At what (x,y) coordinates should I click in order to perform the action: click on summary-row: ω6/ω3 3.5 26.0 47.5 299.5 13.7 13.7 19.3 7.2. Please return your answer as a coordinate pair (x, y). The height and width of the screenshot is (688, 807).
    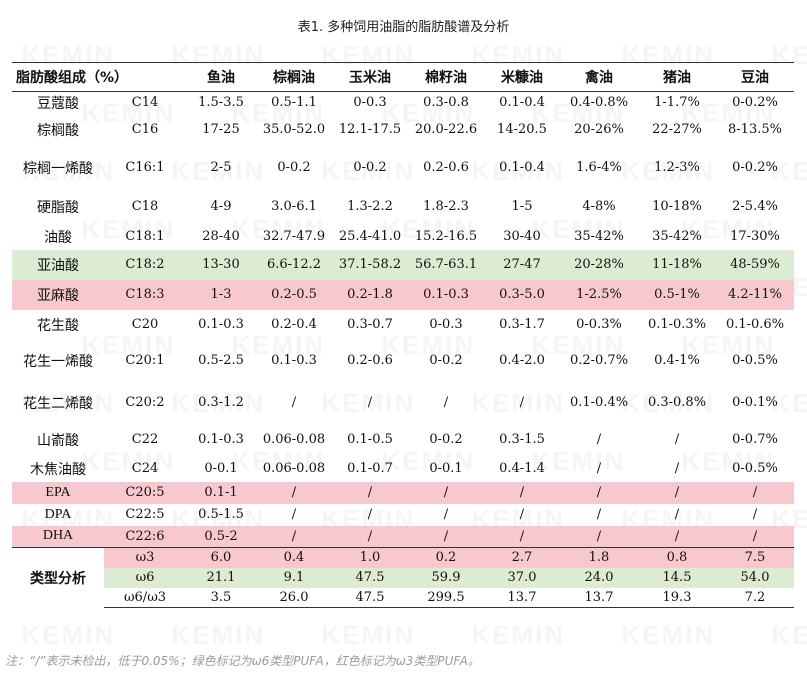
    Looking at the image, I should click on (403, 597).